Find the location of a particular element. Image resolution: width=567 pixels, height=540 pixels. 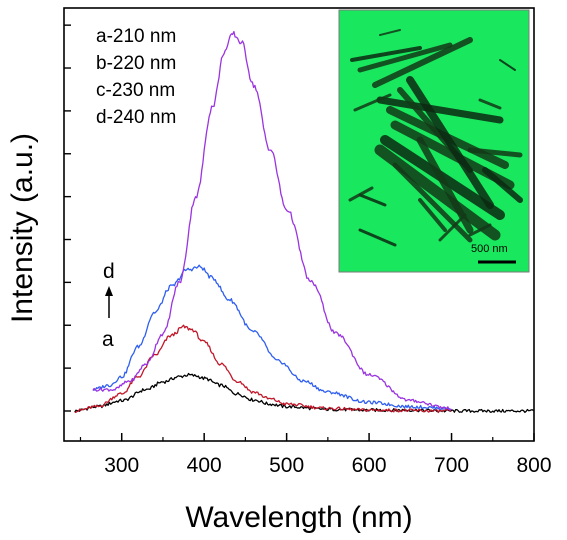

x-tick-label: 800 is located at coordinates (533, 465).